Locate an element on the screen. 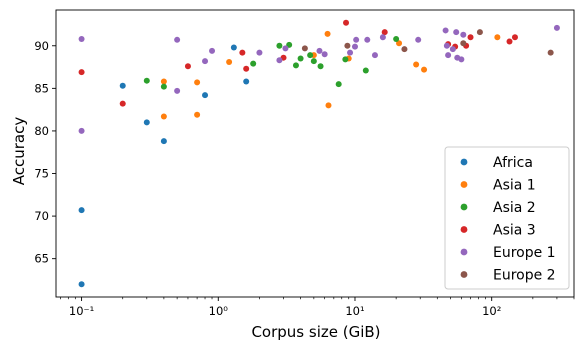 The width and height of the screenshot is (576, 342). legend-label: Asia 2 is located at coordinates (514, 208).